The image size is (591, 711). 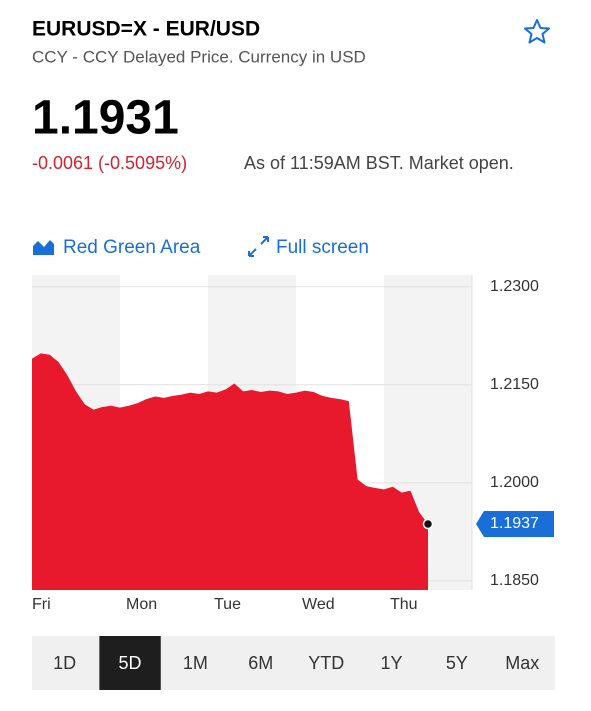 I want to click on y-tick-label: 1.2000, so click(x=514, y=482).